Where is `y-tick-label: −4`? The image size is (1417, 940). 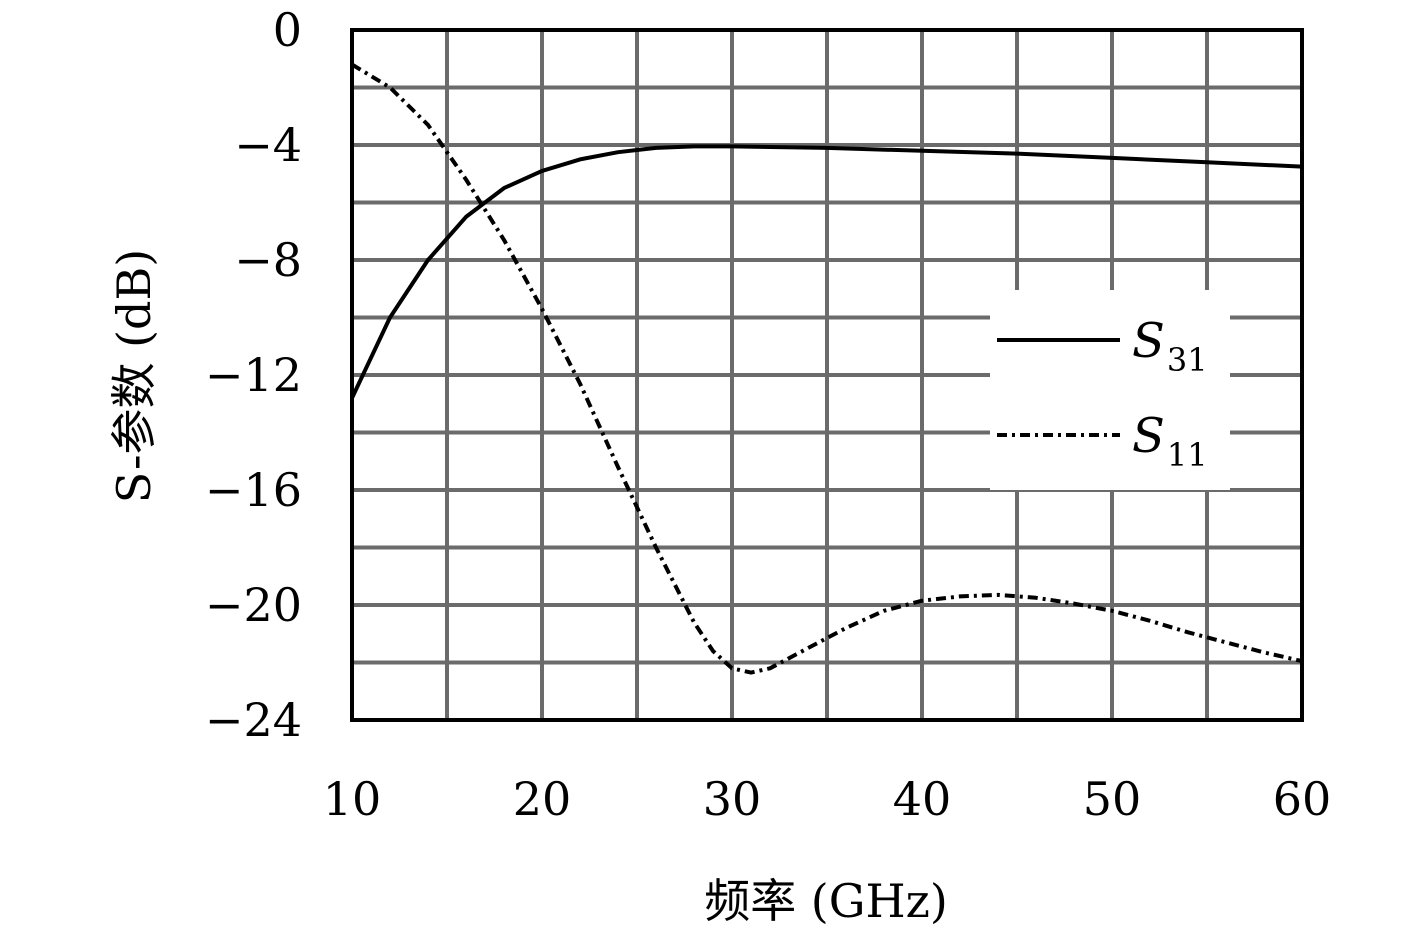
y-tick-label: −4 is located at coordinates (268, 145).